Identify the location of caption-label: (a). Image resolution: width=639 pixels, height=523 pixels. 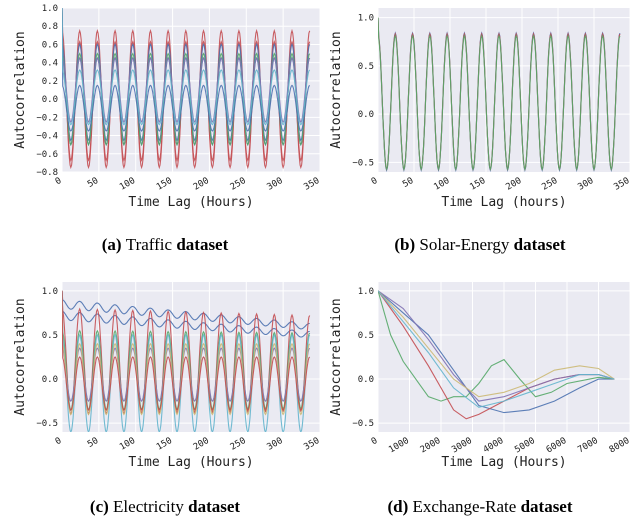
(114, 244).